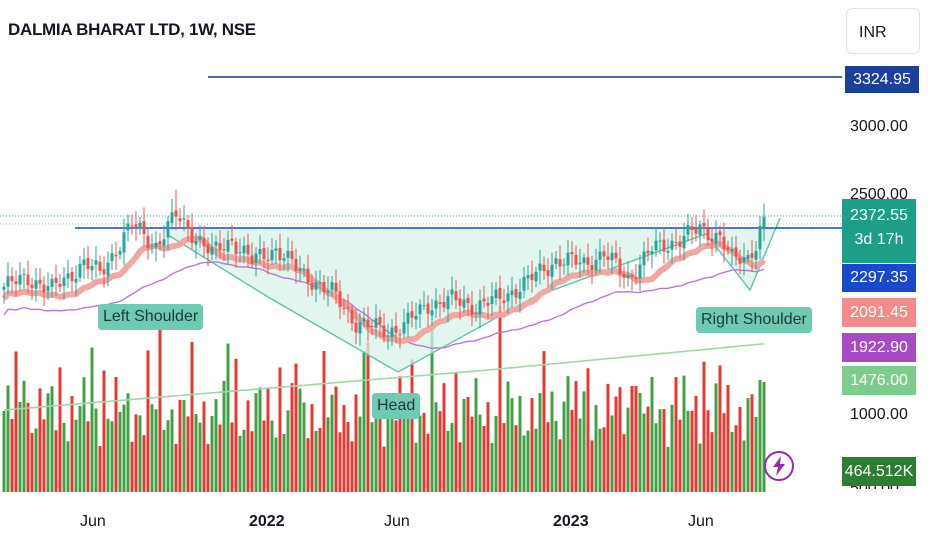 This screenshot has width=932, height=550. I want to click on lightning-bolt-icon, so click(779, 466).